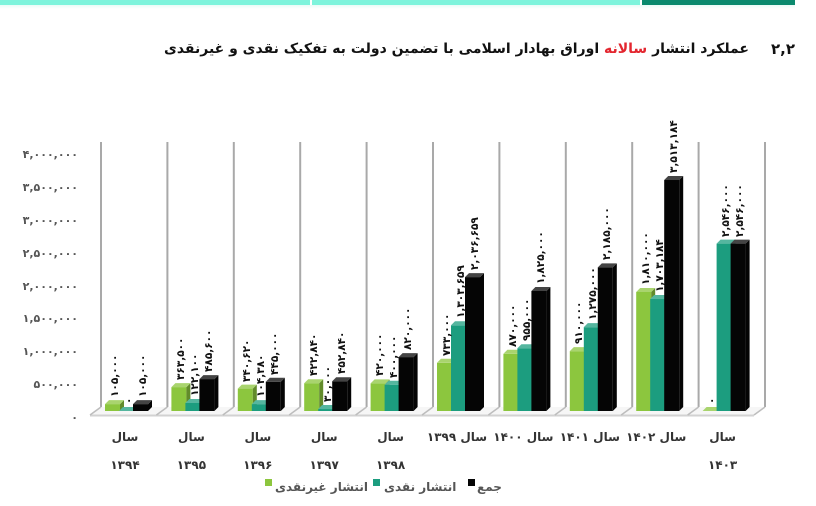 The image size is (816, 506). What do you see at coordinates (589, 437) in the screenshot?
I see `x-category-label: سال ۱۴۰۱` at bounding box center [589, 437].